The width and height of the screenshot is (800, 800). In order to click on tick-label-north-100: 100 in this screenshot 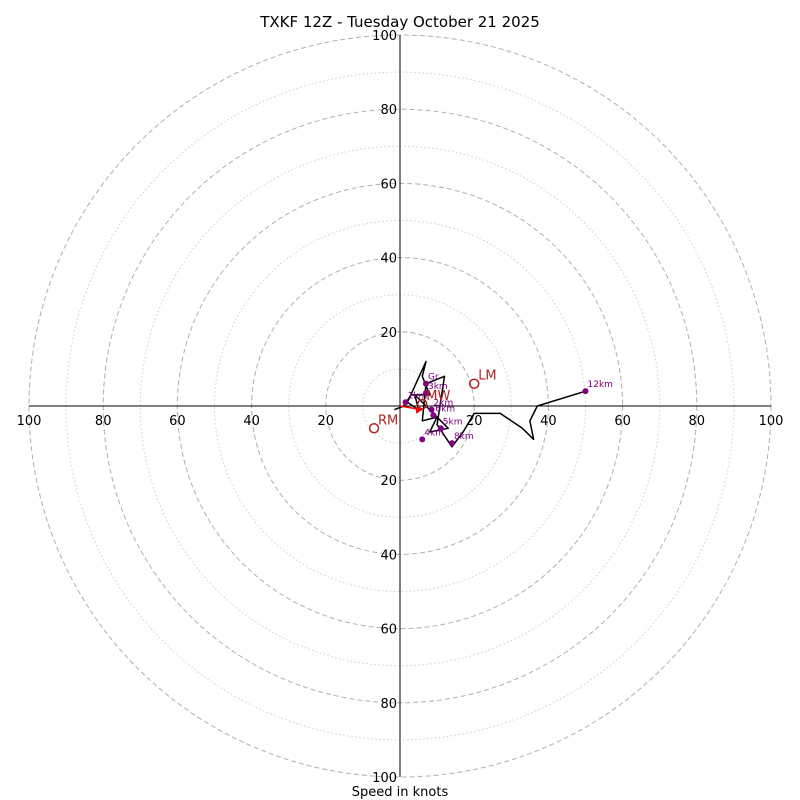, I will do `click(384, 36)`.